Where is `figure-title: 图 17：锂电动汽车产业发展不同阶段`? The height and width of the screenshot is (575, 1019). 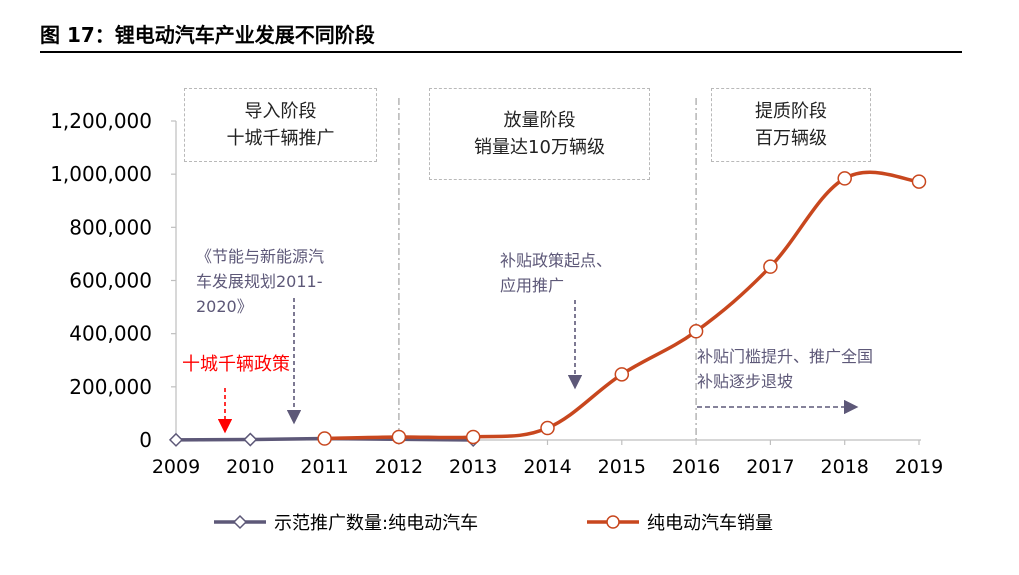
figure-title: 图 17：锂电动汽车产业发展不同阶段 is located at coordinates (207, 35).